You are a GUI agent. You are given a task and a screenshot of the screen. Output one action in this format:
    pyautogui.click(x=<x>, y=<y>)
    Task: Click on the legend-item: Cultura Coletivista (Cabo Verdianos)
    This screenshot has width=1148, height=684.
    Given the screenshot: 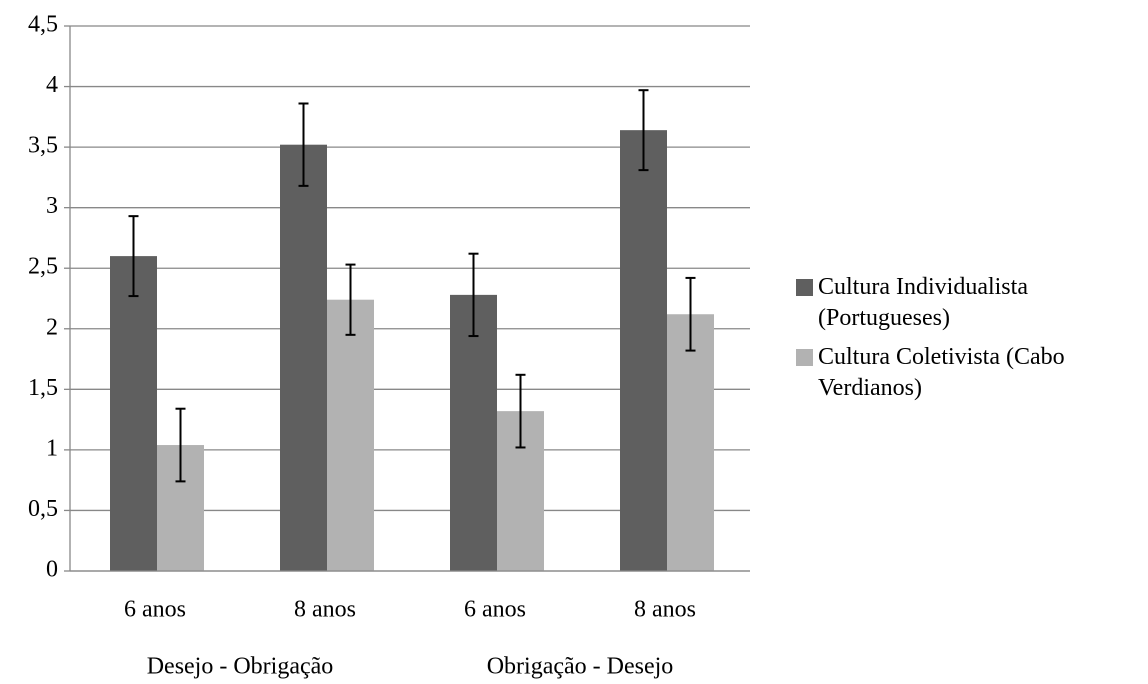 What is the action you would take?
    pyautogui.click(x=972, y=373)
    